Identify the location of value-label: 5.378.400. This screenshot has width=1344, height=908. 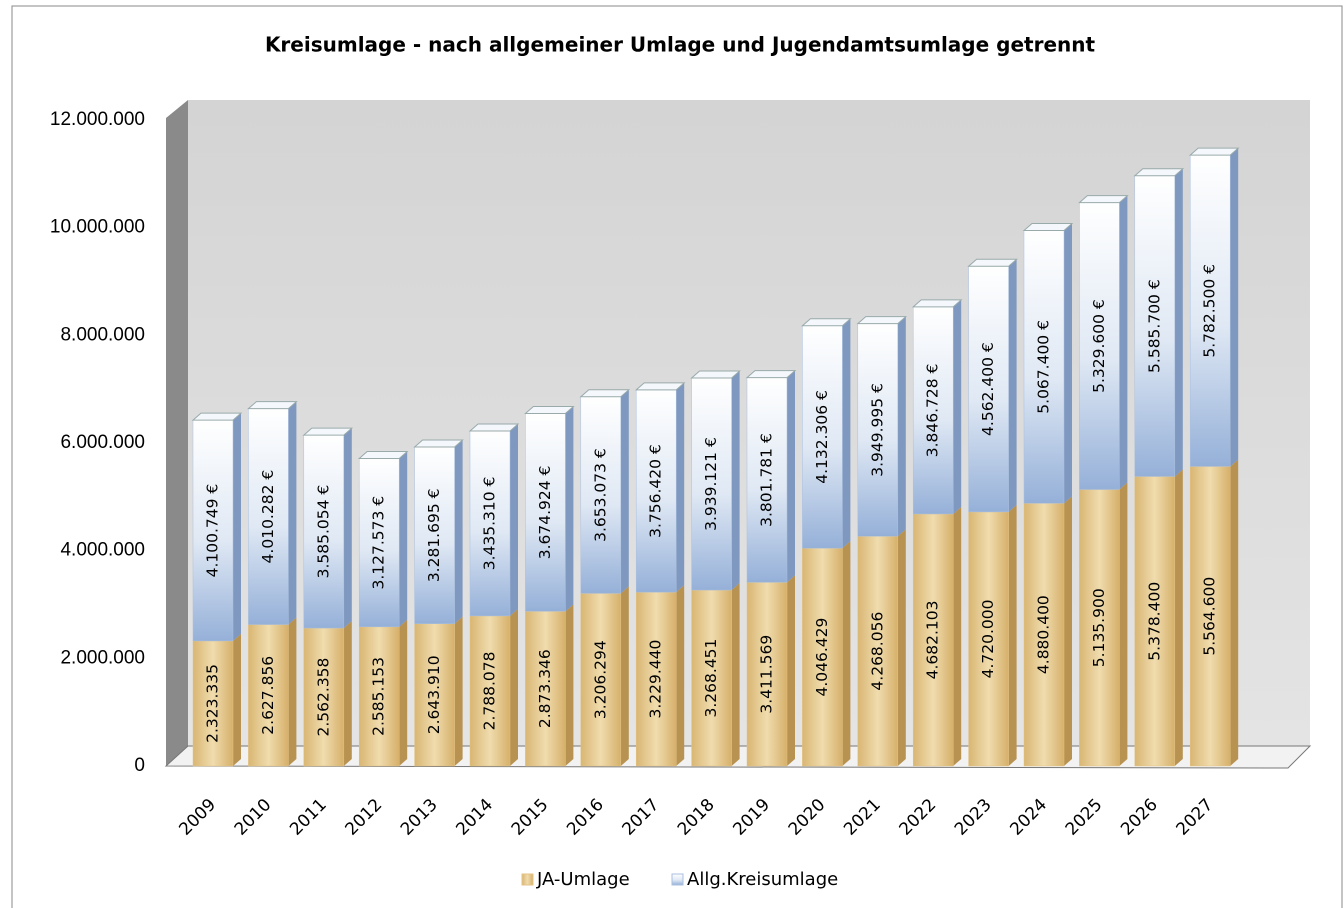
(1154, 621).